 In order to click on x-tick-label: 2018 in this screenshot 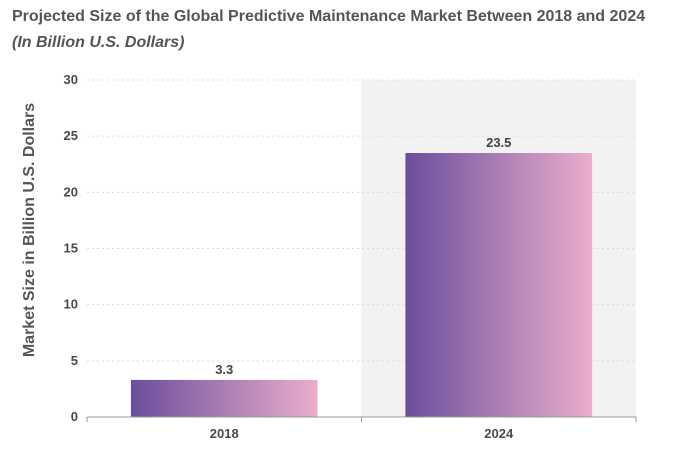, I will do `click(224, 433)`.